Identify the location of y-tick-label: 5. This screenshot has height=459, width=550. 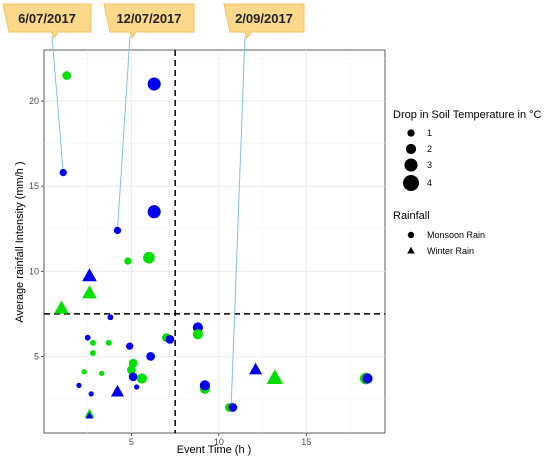
(36, 356).